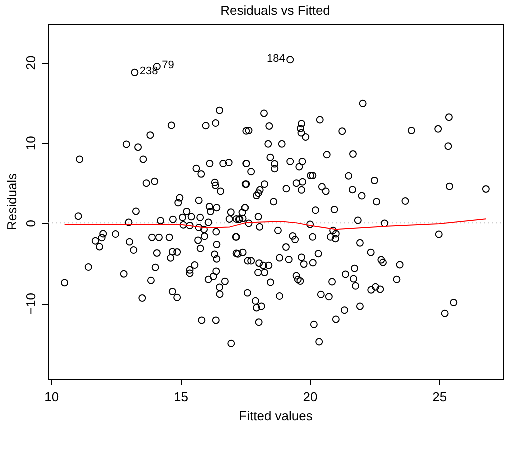 This screenshot has height=451, width=530. I want to click on y-tick-label: 20, so click(31, 63).